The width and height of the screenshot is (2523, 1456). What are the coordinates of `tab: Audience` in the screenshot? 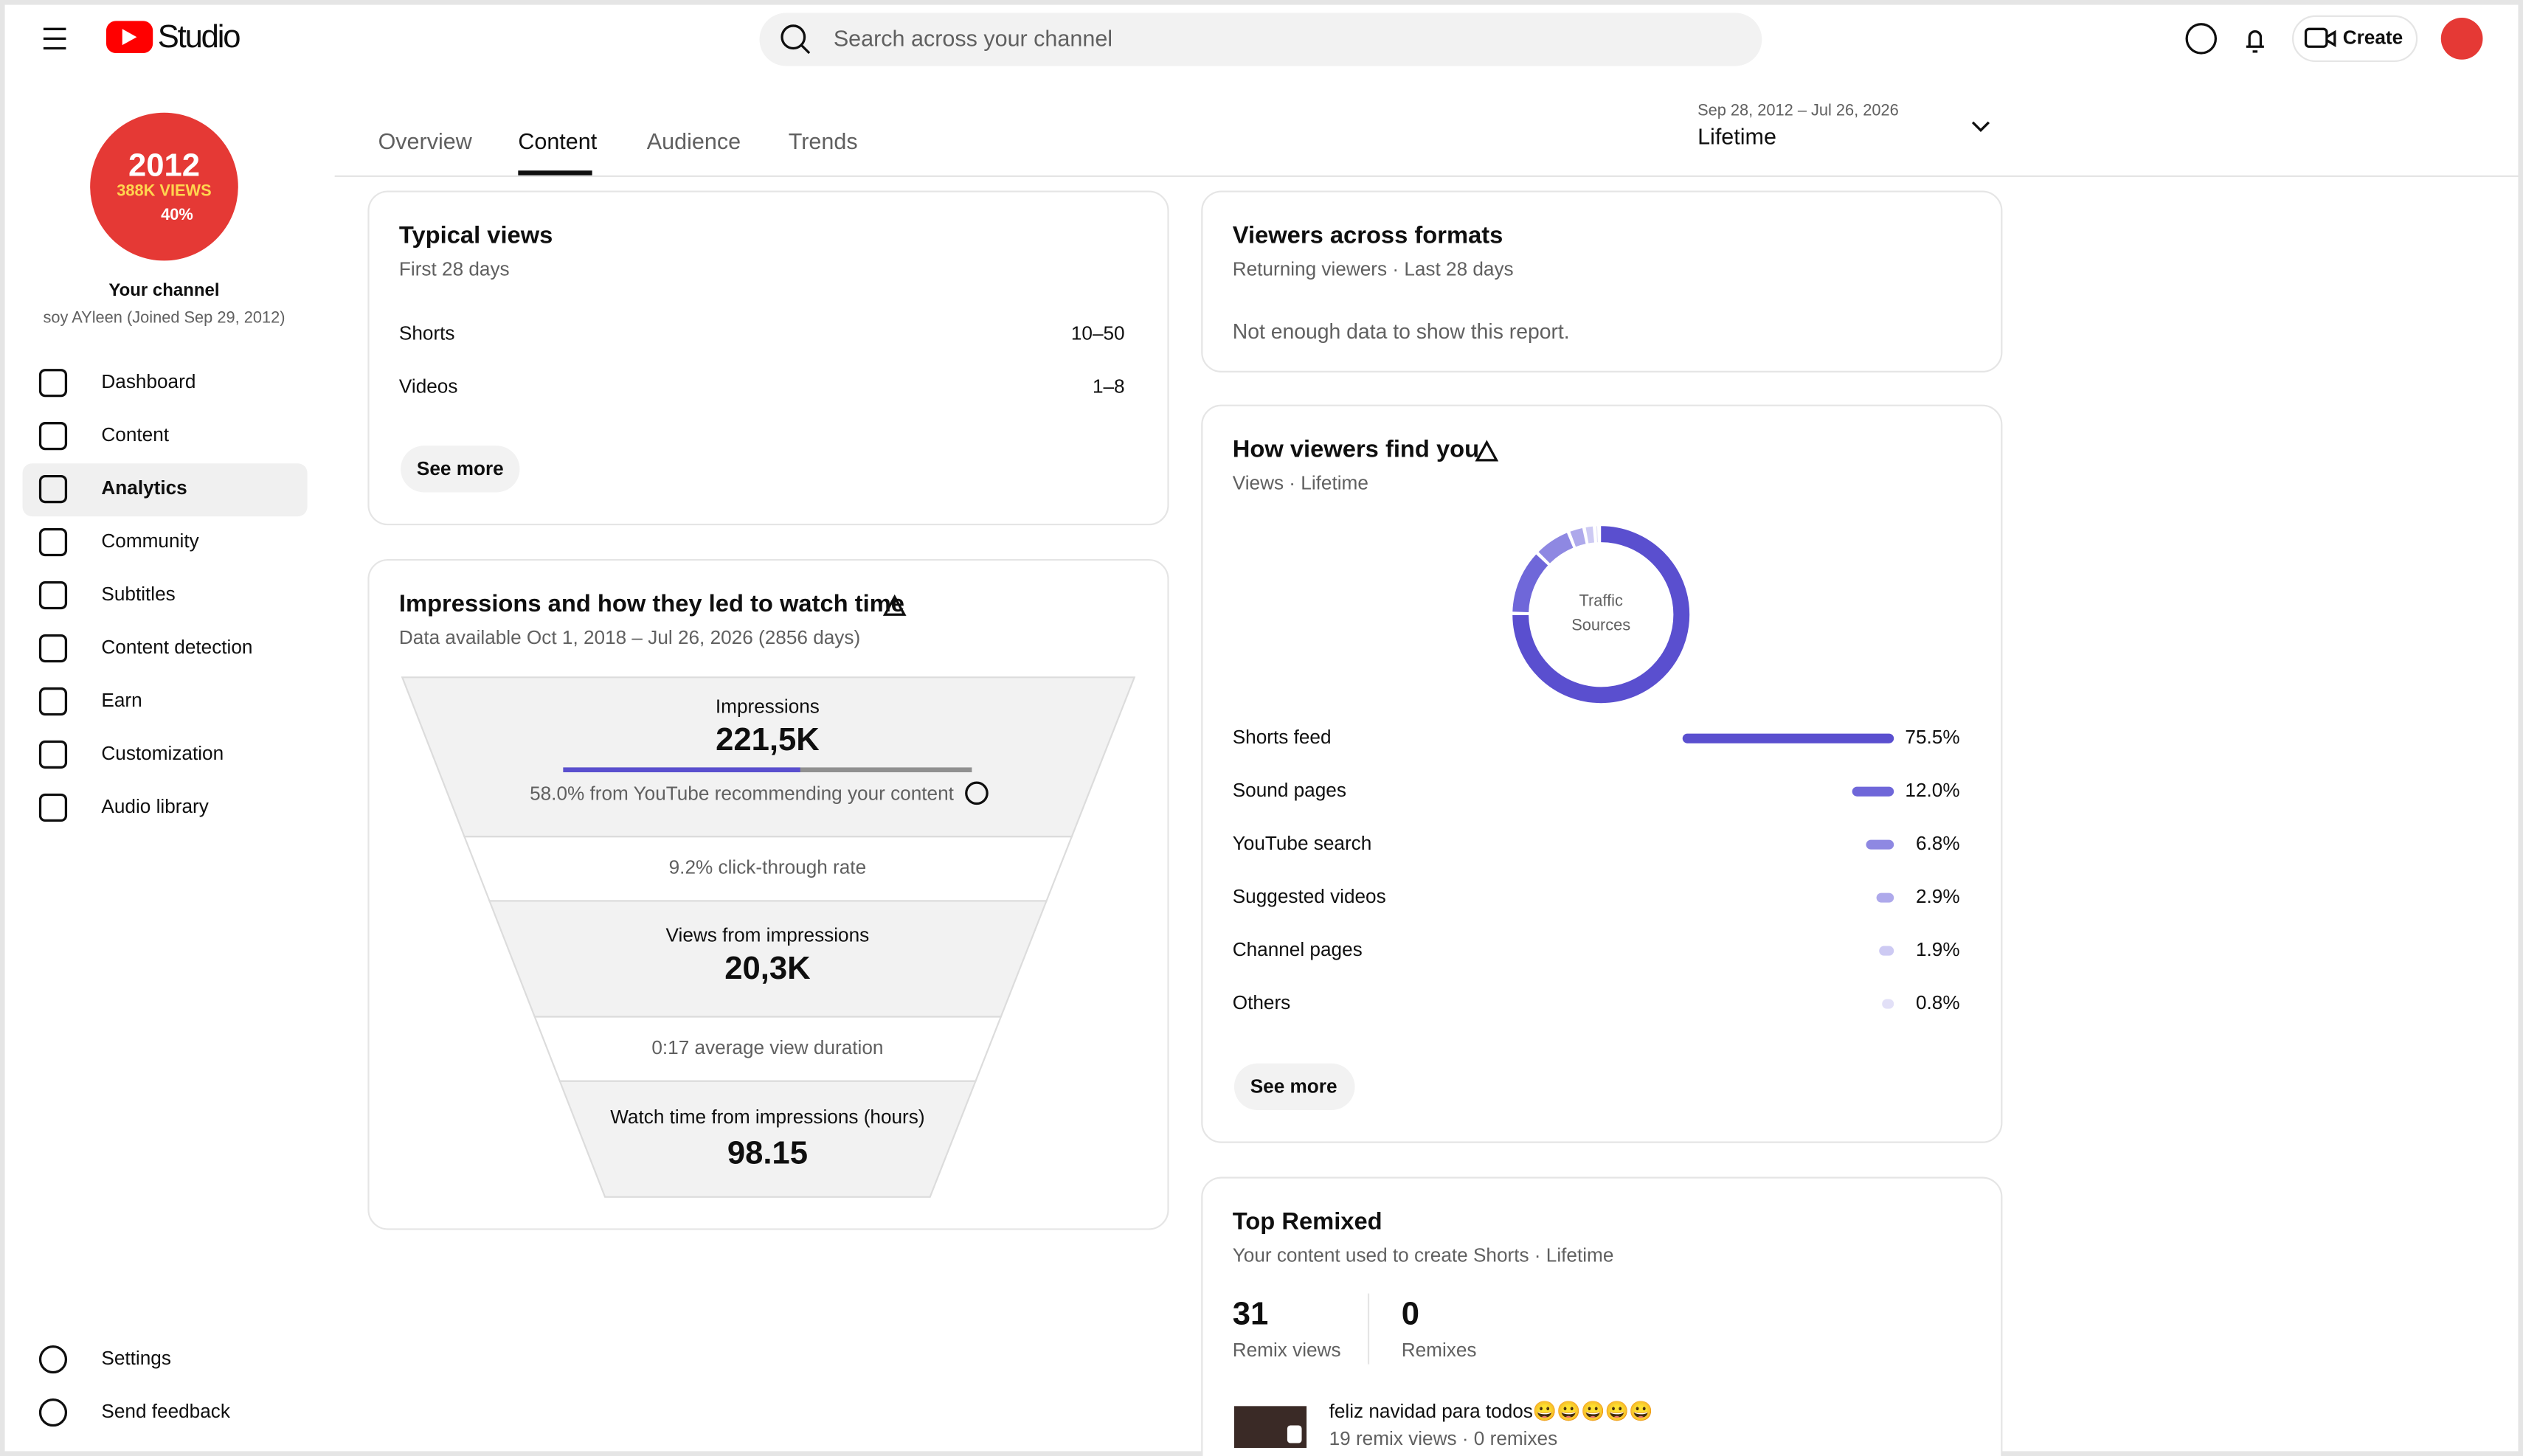 It's located at (694, 141).